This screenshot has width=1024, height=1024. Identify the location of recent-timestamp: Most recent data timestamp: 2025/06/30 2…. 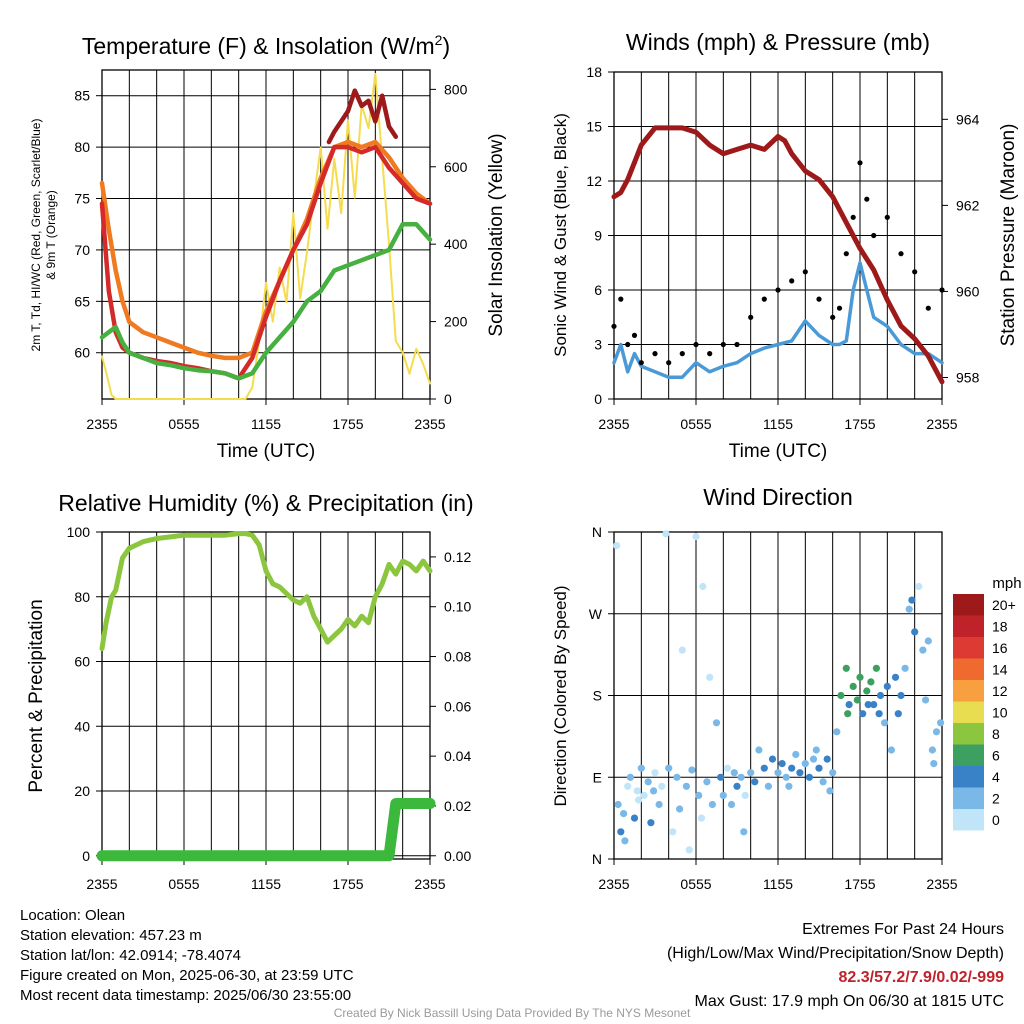
(186, 995).